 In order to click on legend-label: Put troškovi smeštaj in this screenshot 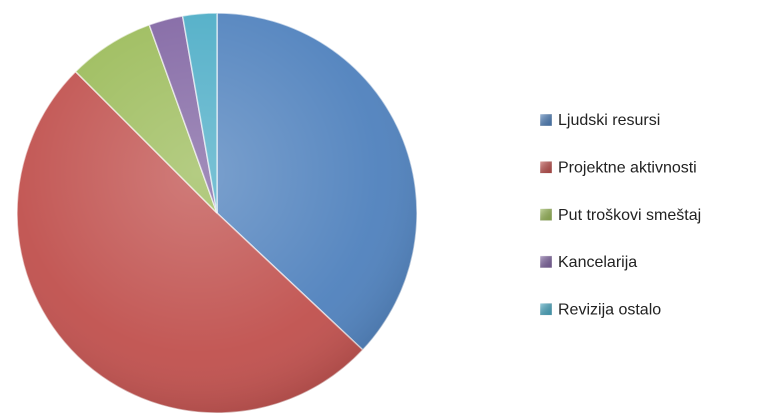, I will do `click(629, 215)`.